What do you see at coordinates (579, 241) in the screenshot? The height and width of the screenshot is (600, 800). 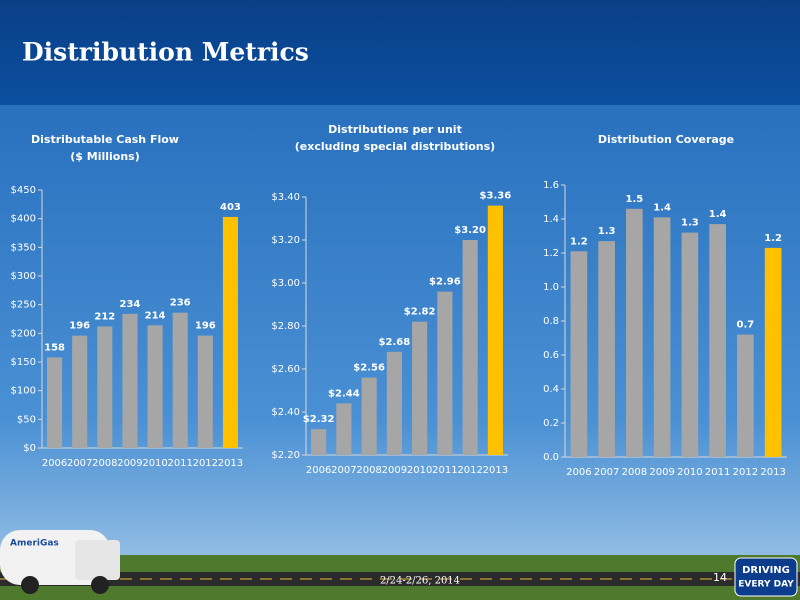 I see `data-label: 1.2` at bounding box center [579, 241].